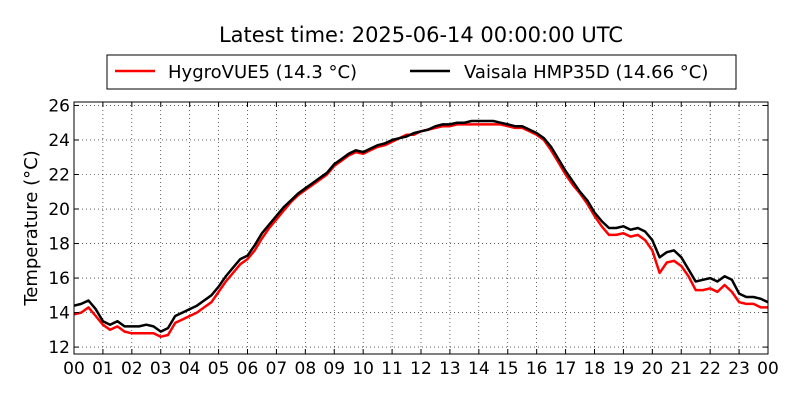  What do you see at coordinates (277, 369) in the screenshot?
I see `x-tick-label: 07` at bounding box center [277, 369].